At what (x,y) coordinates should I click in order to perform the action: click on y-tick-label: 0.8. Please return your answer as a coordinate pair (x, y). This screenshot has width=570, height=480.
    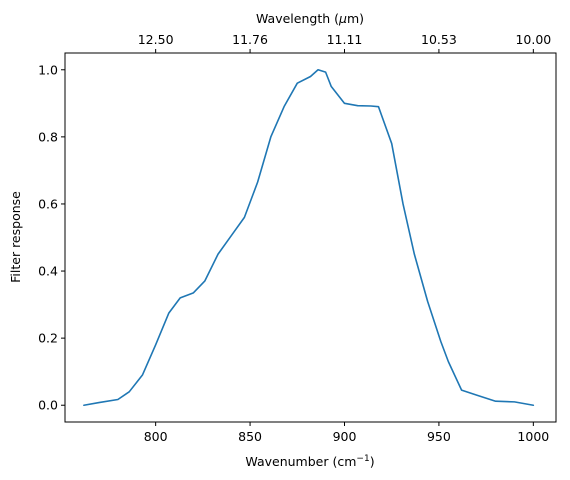
    Looking at the image, I should click on (48, 136).